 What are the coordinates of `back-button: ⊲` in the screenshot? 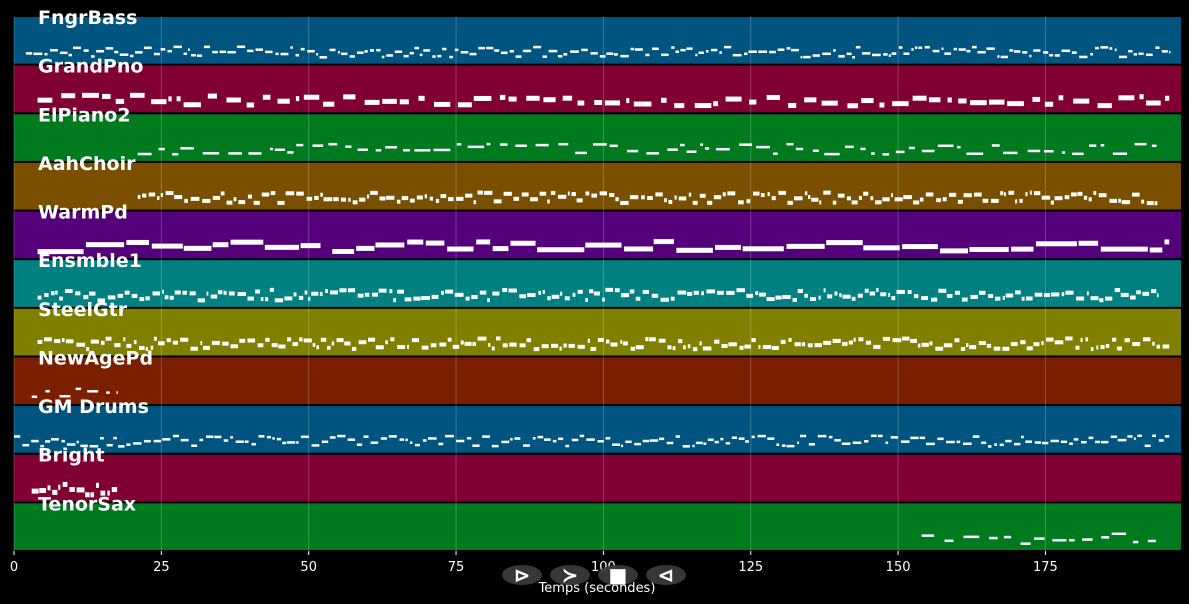 It's located at (666, 575).